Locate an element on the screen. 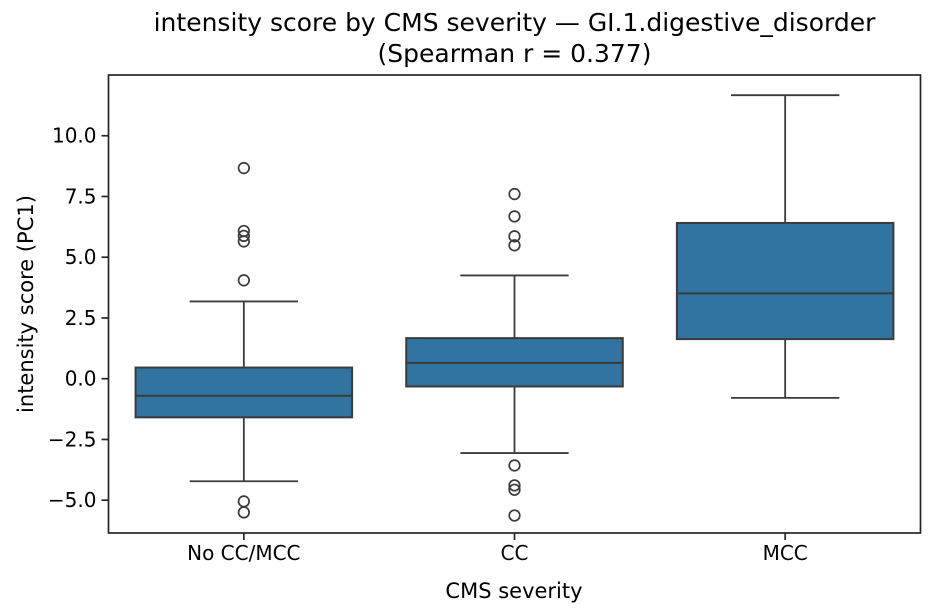  y-tick-label: 10.0 is located at coordinates (74, 136).